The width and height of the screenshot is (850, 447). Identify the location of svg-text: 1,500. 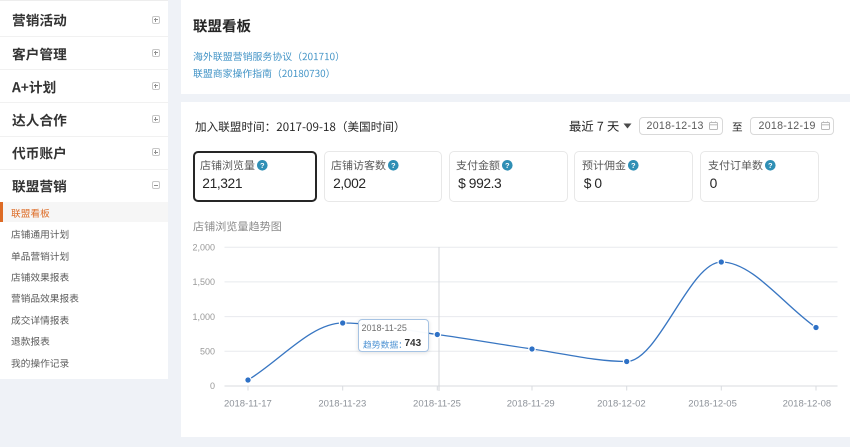
(203, 282).